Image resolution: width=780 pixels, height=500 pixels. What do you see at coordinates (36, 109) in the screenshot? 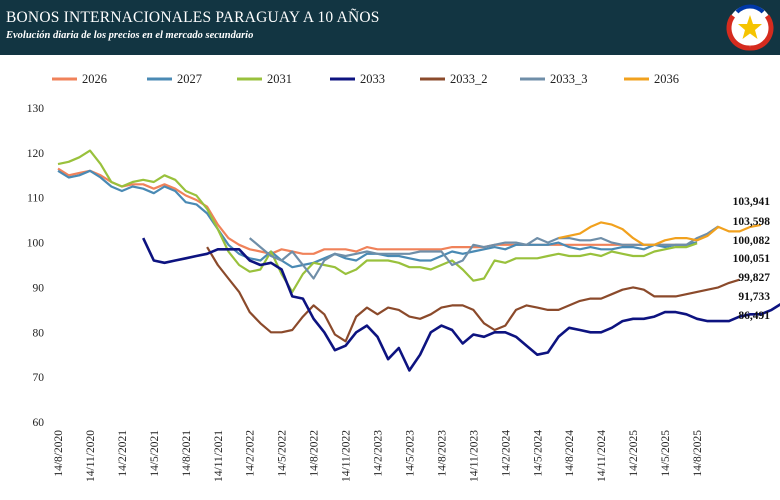
I see `y-tick-label: 130` at bounding box center [36, 109].